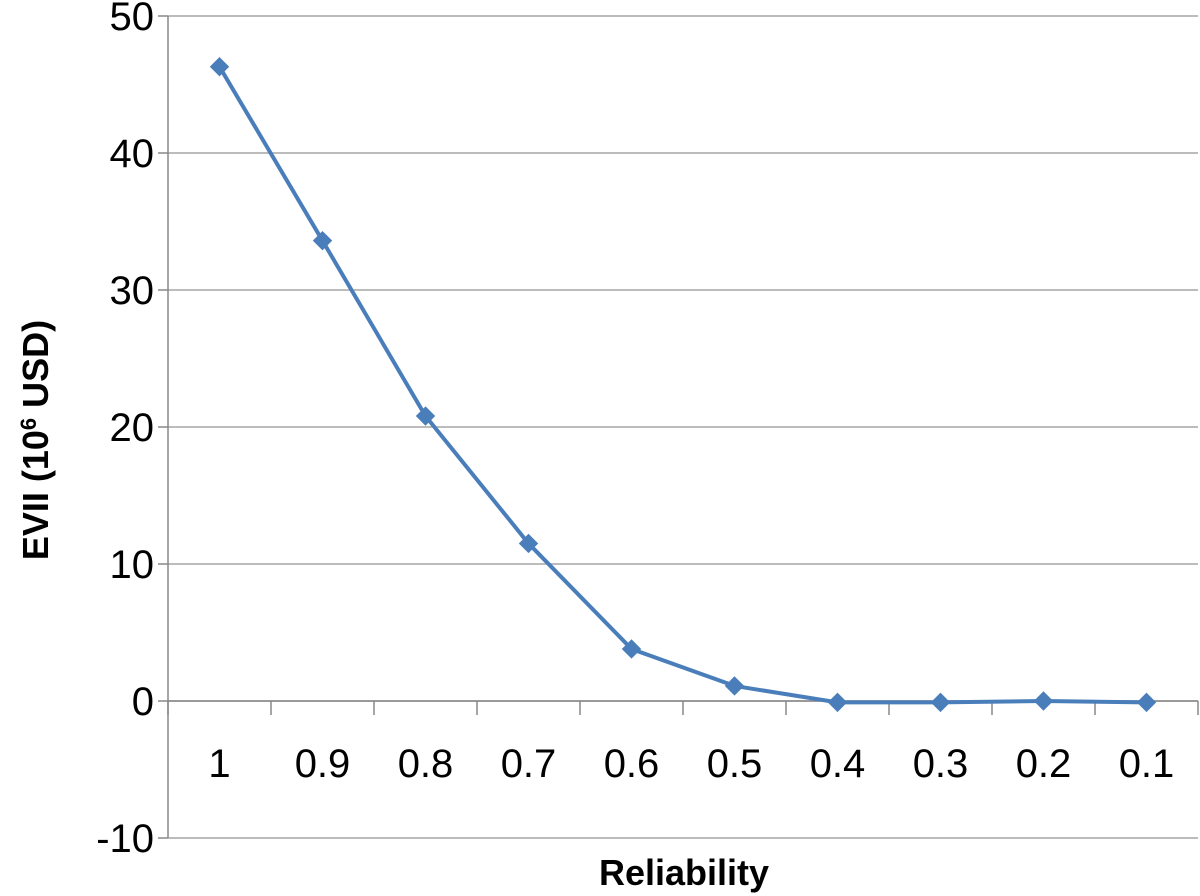 This screenshot has height=896, width=1200. What do you see at coordinates (28, 424) in the screenshot?
I see `y-axis-title-superscript: 6` at bounding box center [28, 424].